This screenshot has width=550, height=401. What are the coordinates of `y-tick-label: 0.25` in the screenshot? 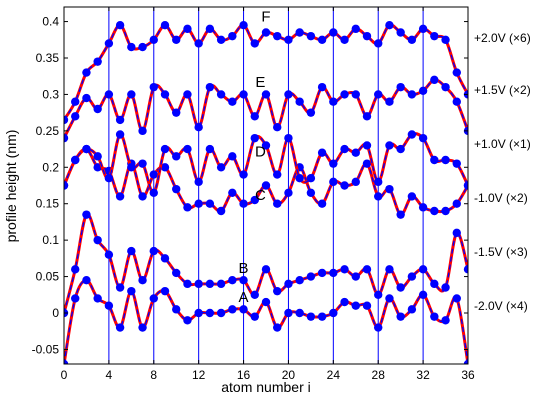 It's located at (48, 131).